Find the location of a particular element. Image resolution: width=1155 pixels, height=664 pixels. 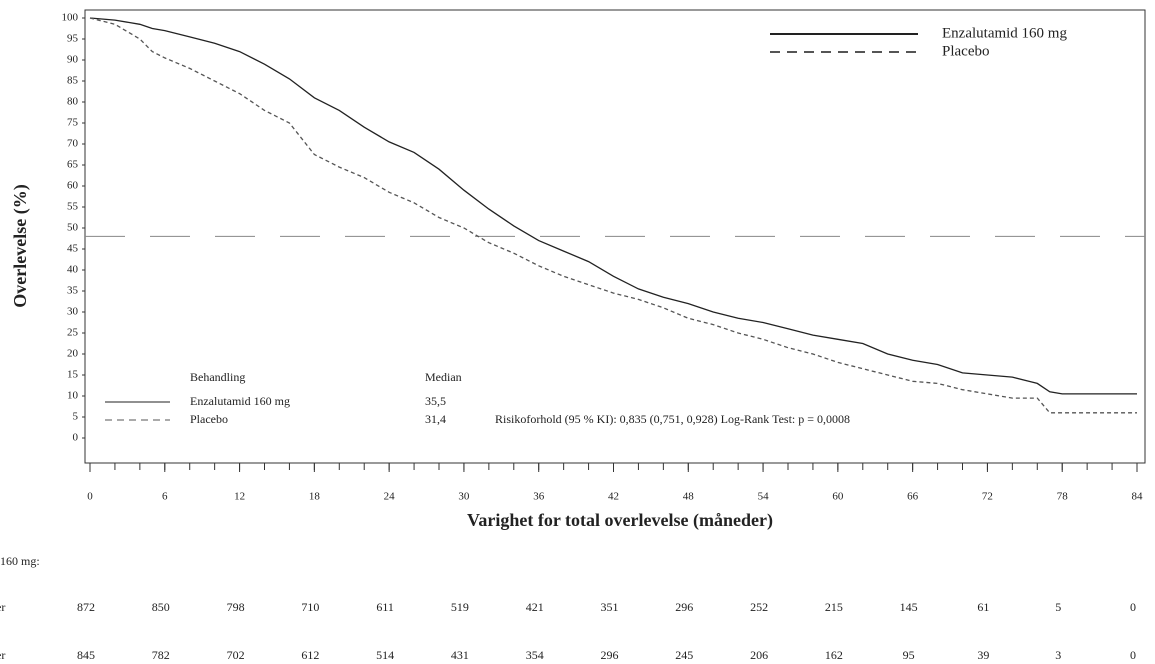

y-tick-label: 55 is located at coordinates (73, 207).